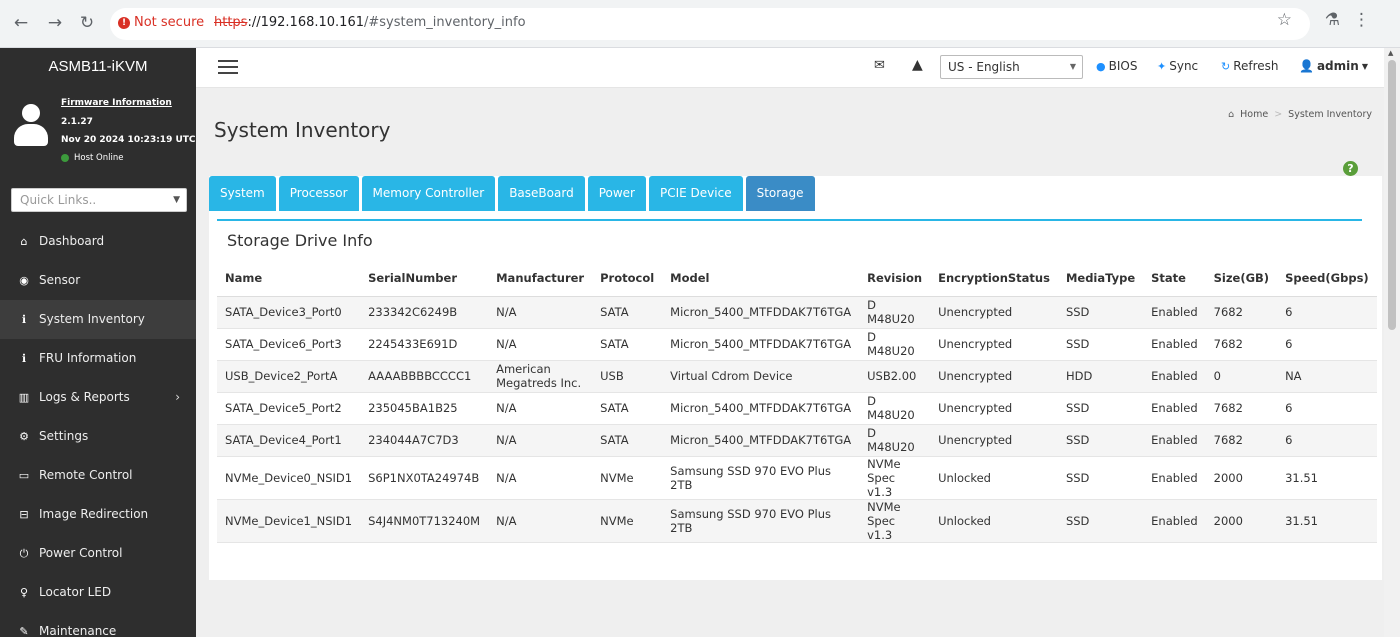 This screenshot has height=637, width=1400. Describe the element at coordinates (1392, 342) in the screenshot. I see `page-scrollbar: ▲` at that location.